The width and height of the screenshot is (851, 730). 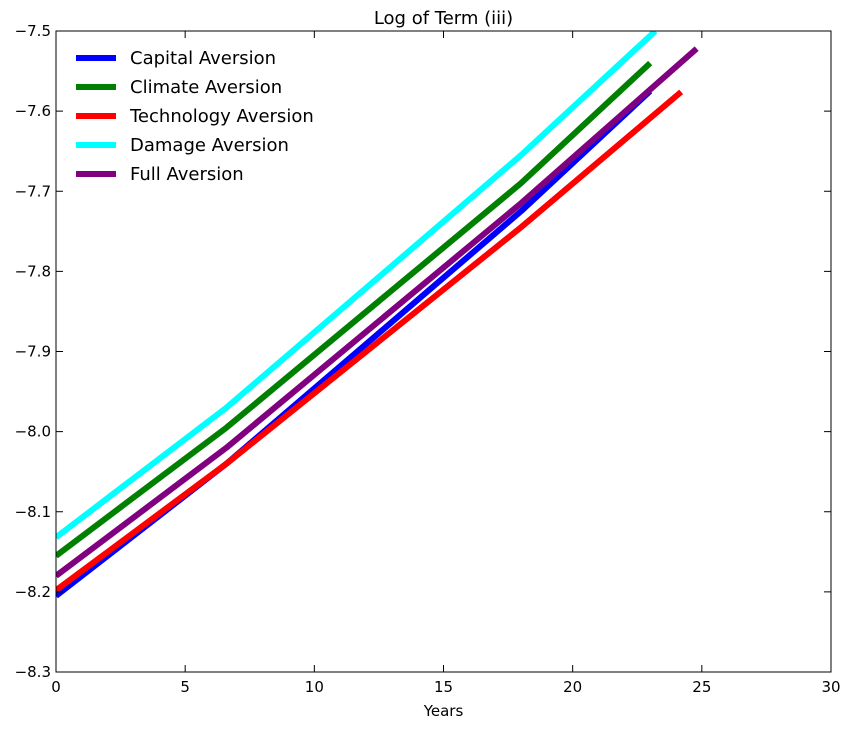 I want to click on y-tick-label: −7.7, so click(x=33, y=191).